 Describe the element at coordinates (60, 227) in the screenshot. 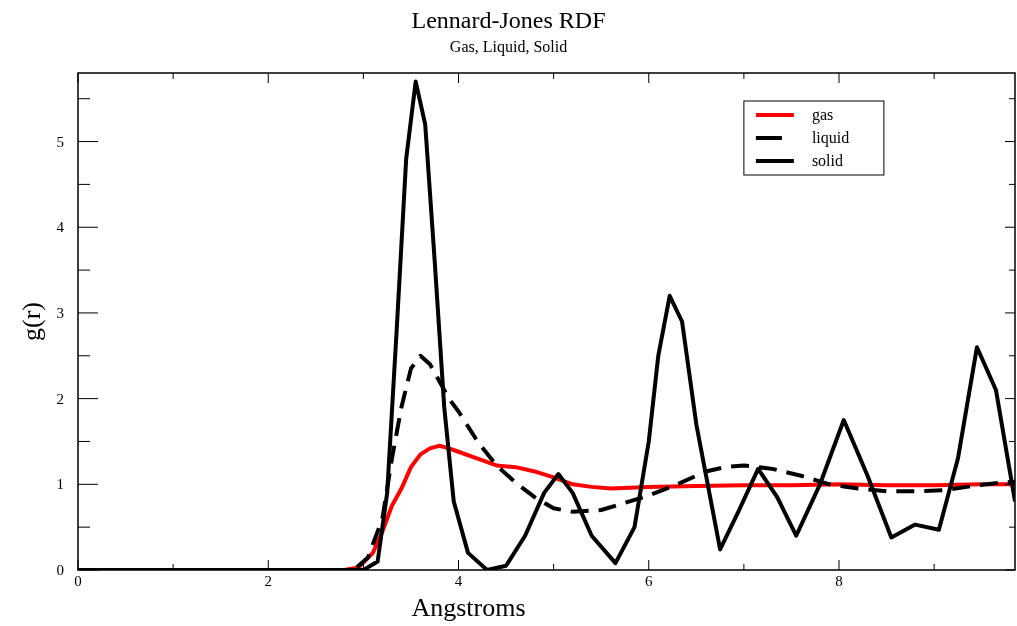

I see `y-tick-label: 4` at that location.